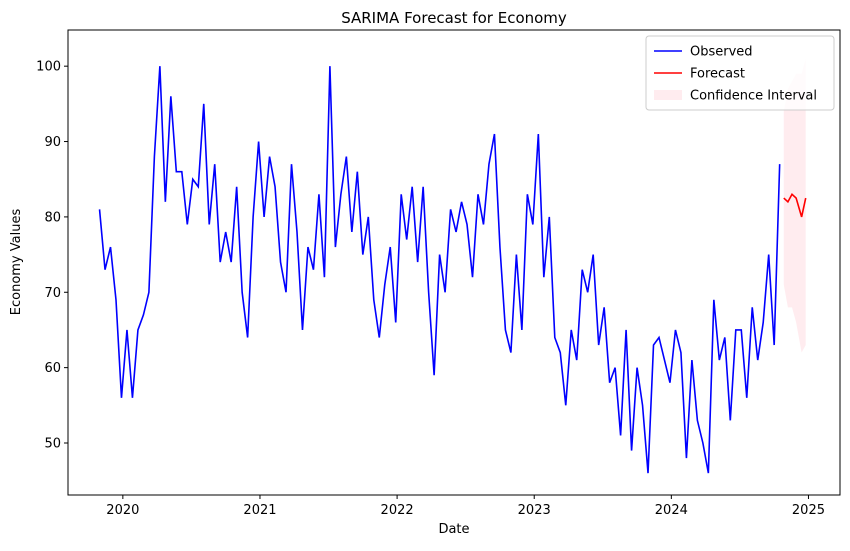 This screenshot has width=850, height=551. I want to click on legend: Observed Forecast Confidence Interval, so click(740, 73).